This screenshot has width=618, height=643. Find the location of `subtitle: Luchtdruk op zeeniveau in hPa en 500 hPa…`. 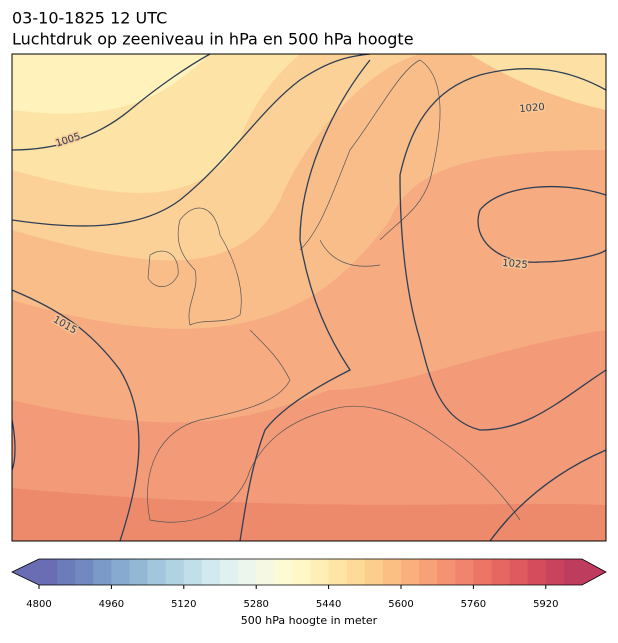

subtitle: Luchtdruk op zeeniveau in hPa en 500 hPa… is located at coordinates (213, 39).